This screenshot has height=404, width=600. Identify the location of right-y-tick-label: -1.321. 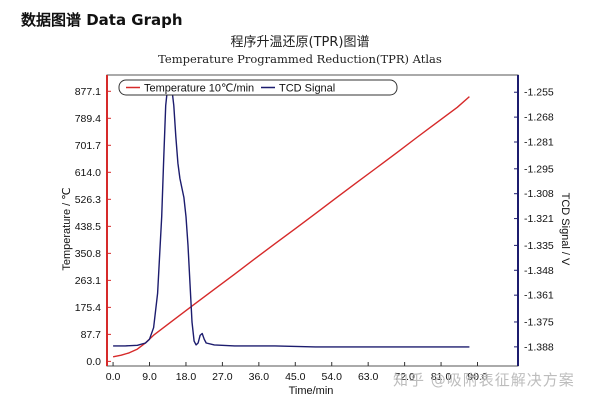
(539, 219).